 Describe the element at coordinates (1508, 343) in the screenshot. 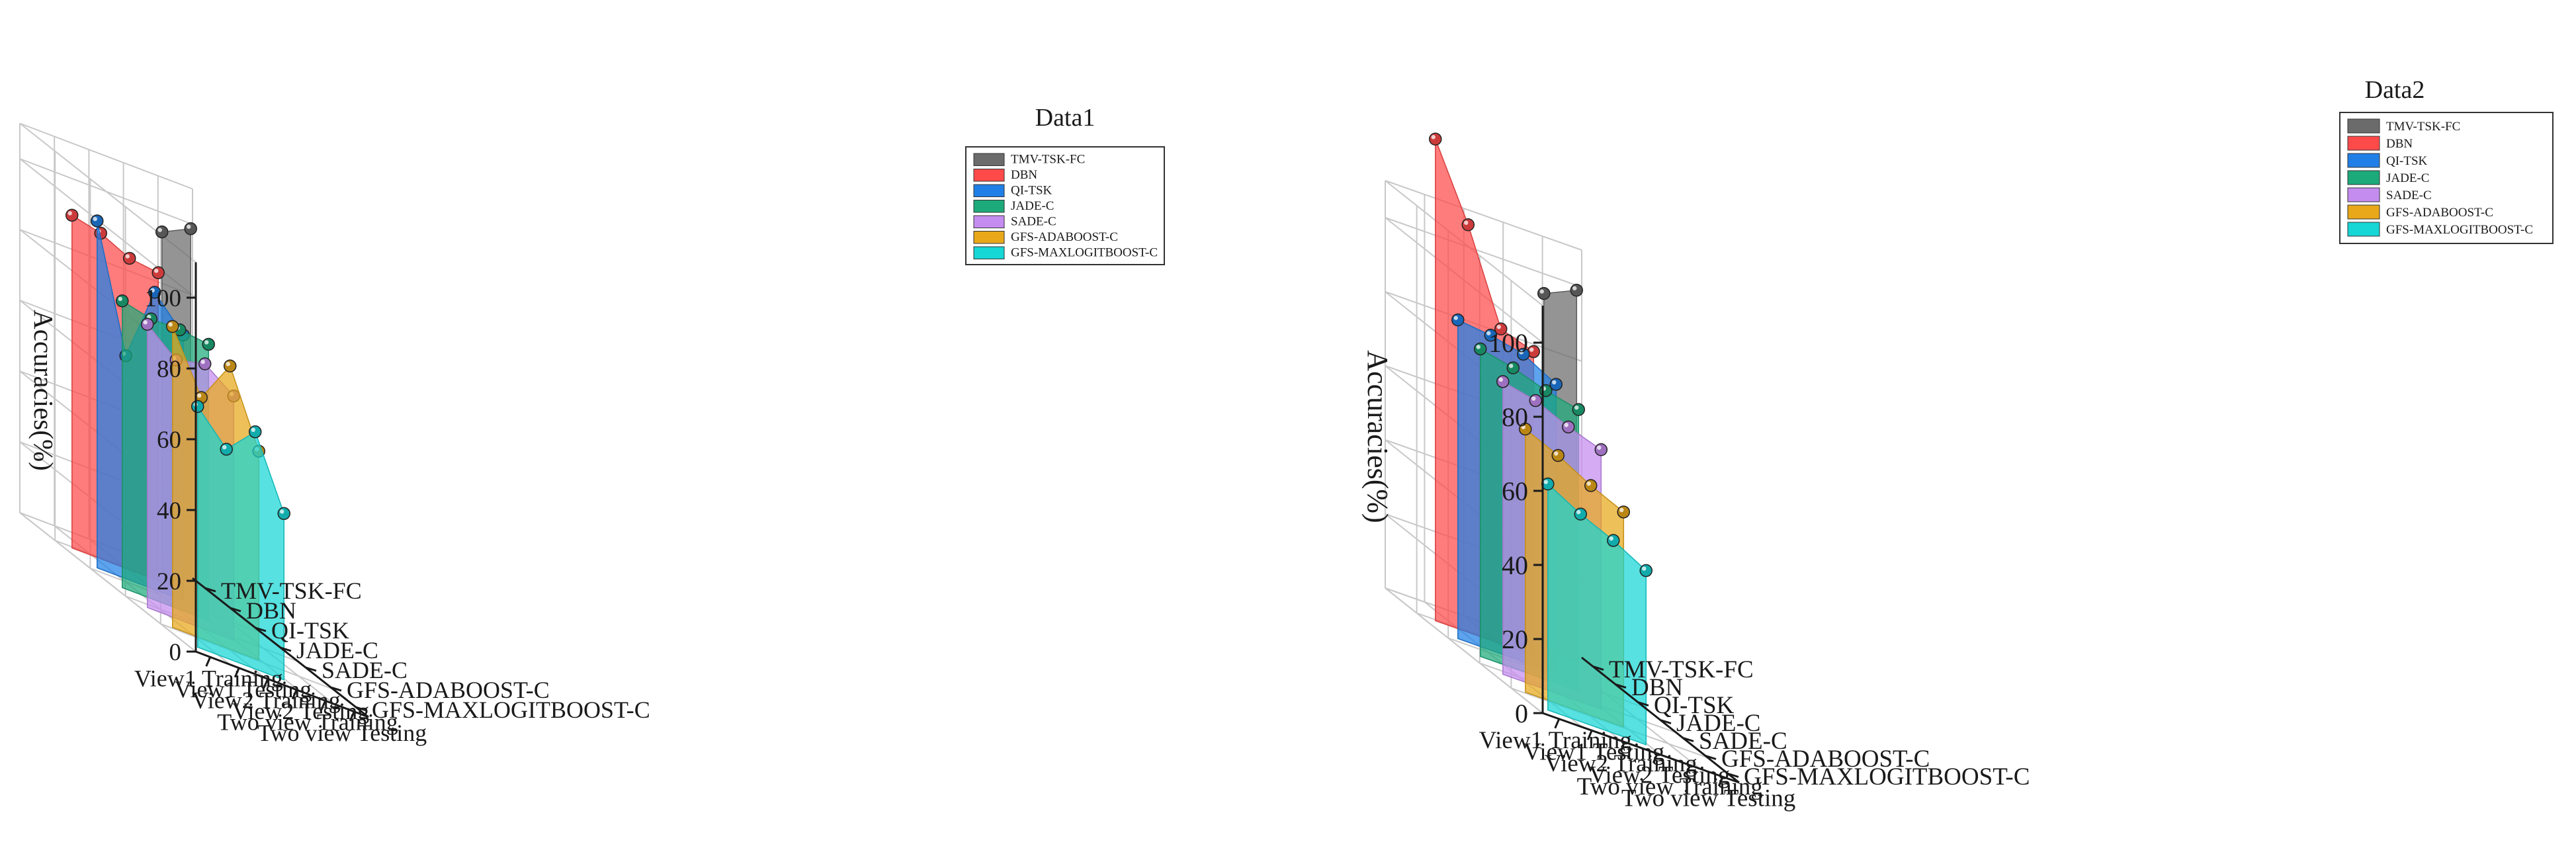

I see `z-tick-label: 100` at that location.